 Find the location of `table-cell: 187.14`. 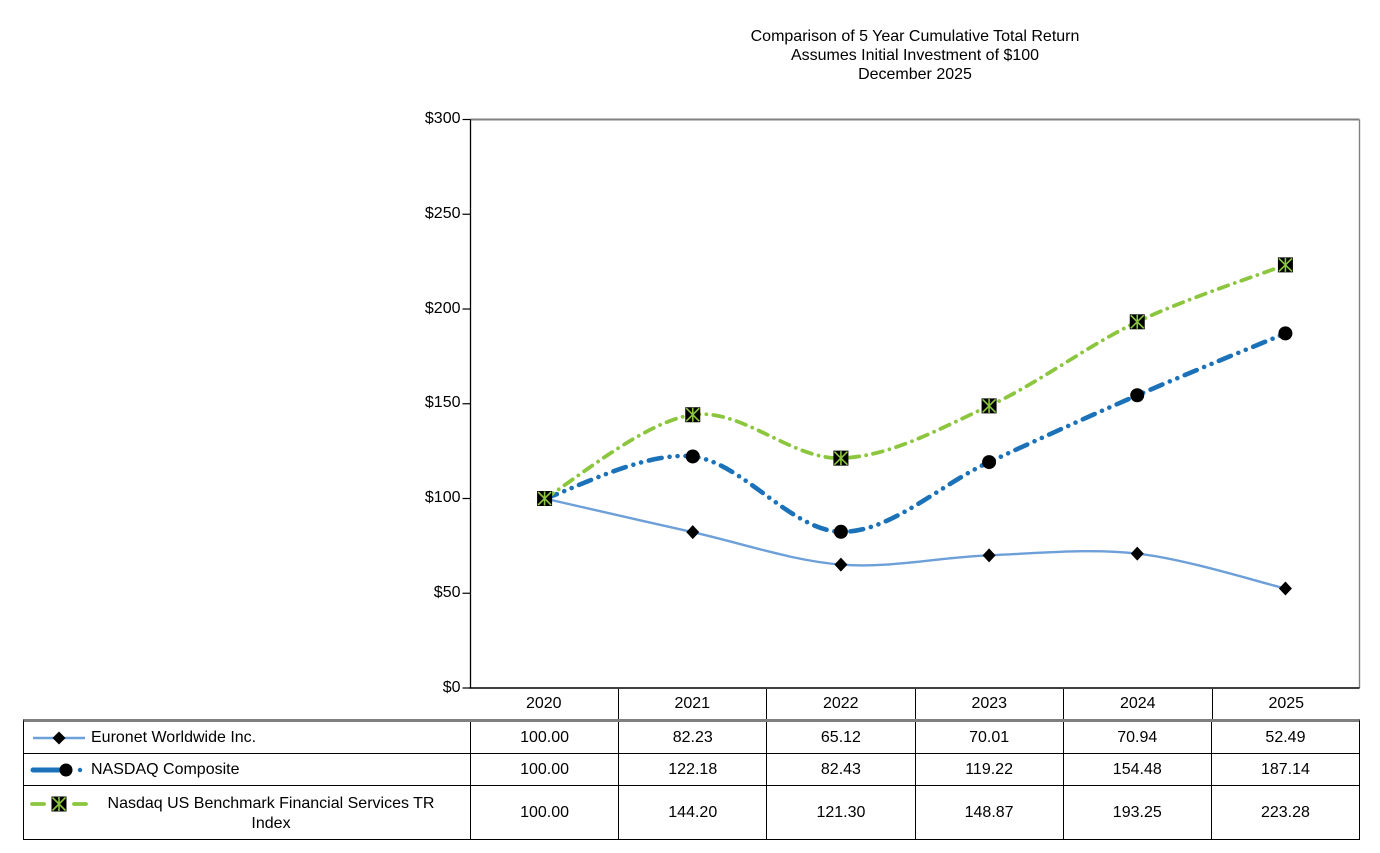

table-cell: 187.14 is located at coordinates (1285, 769).